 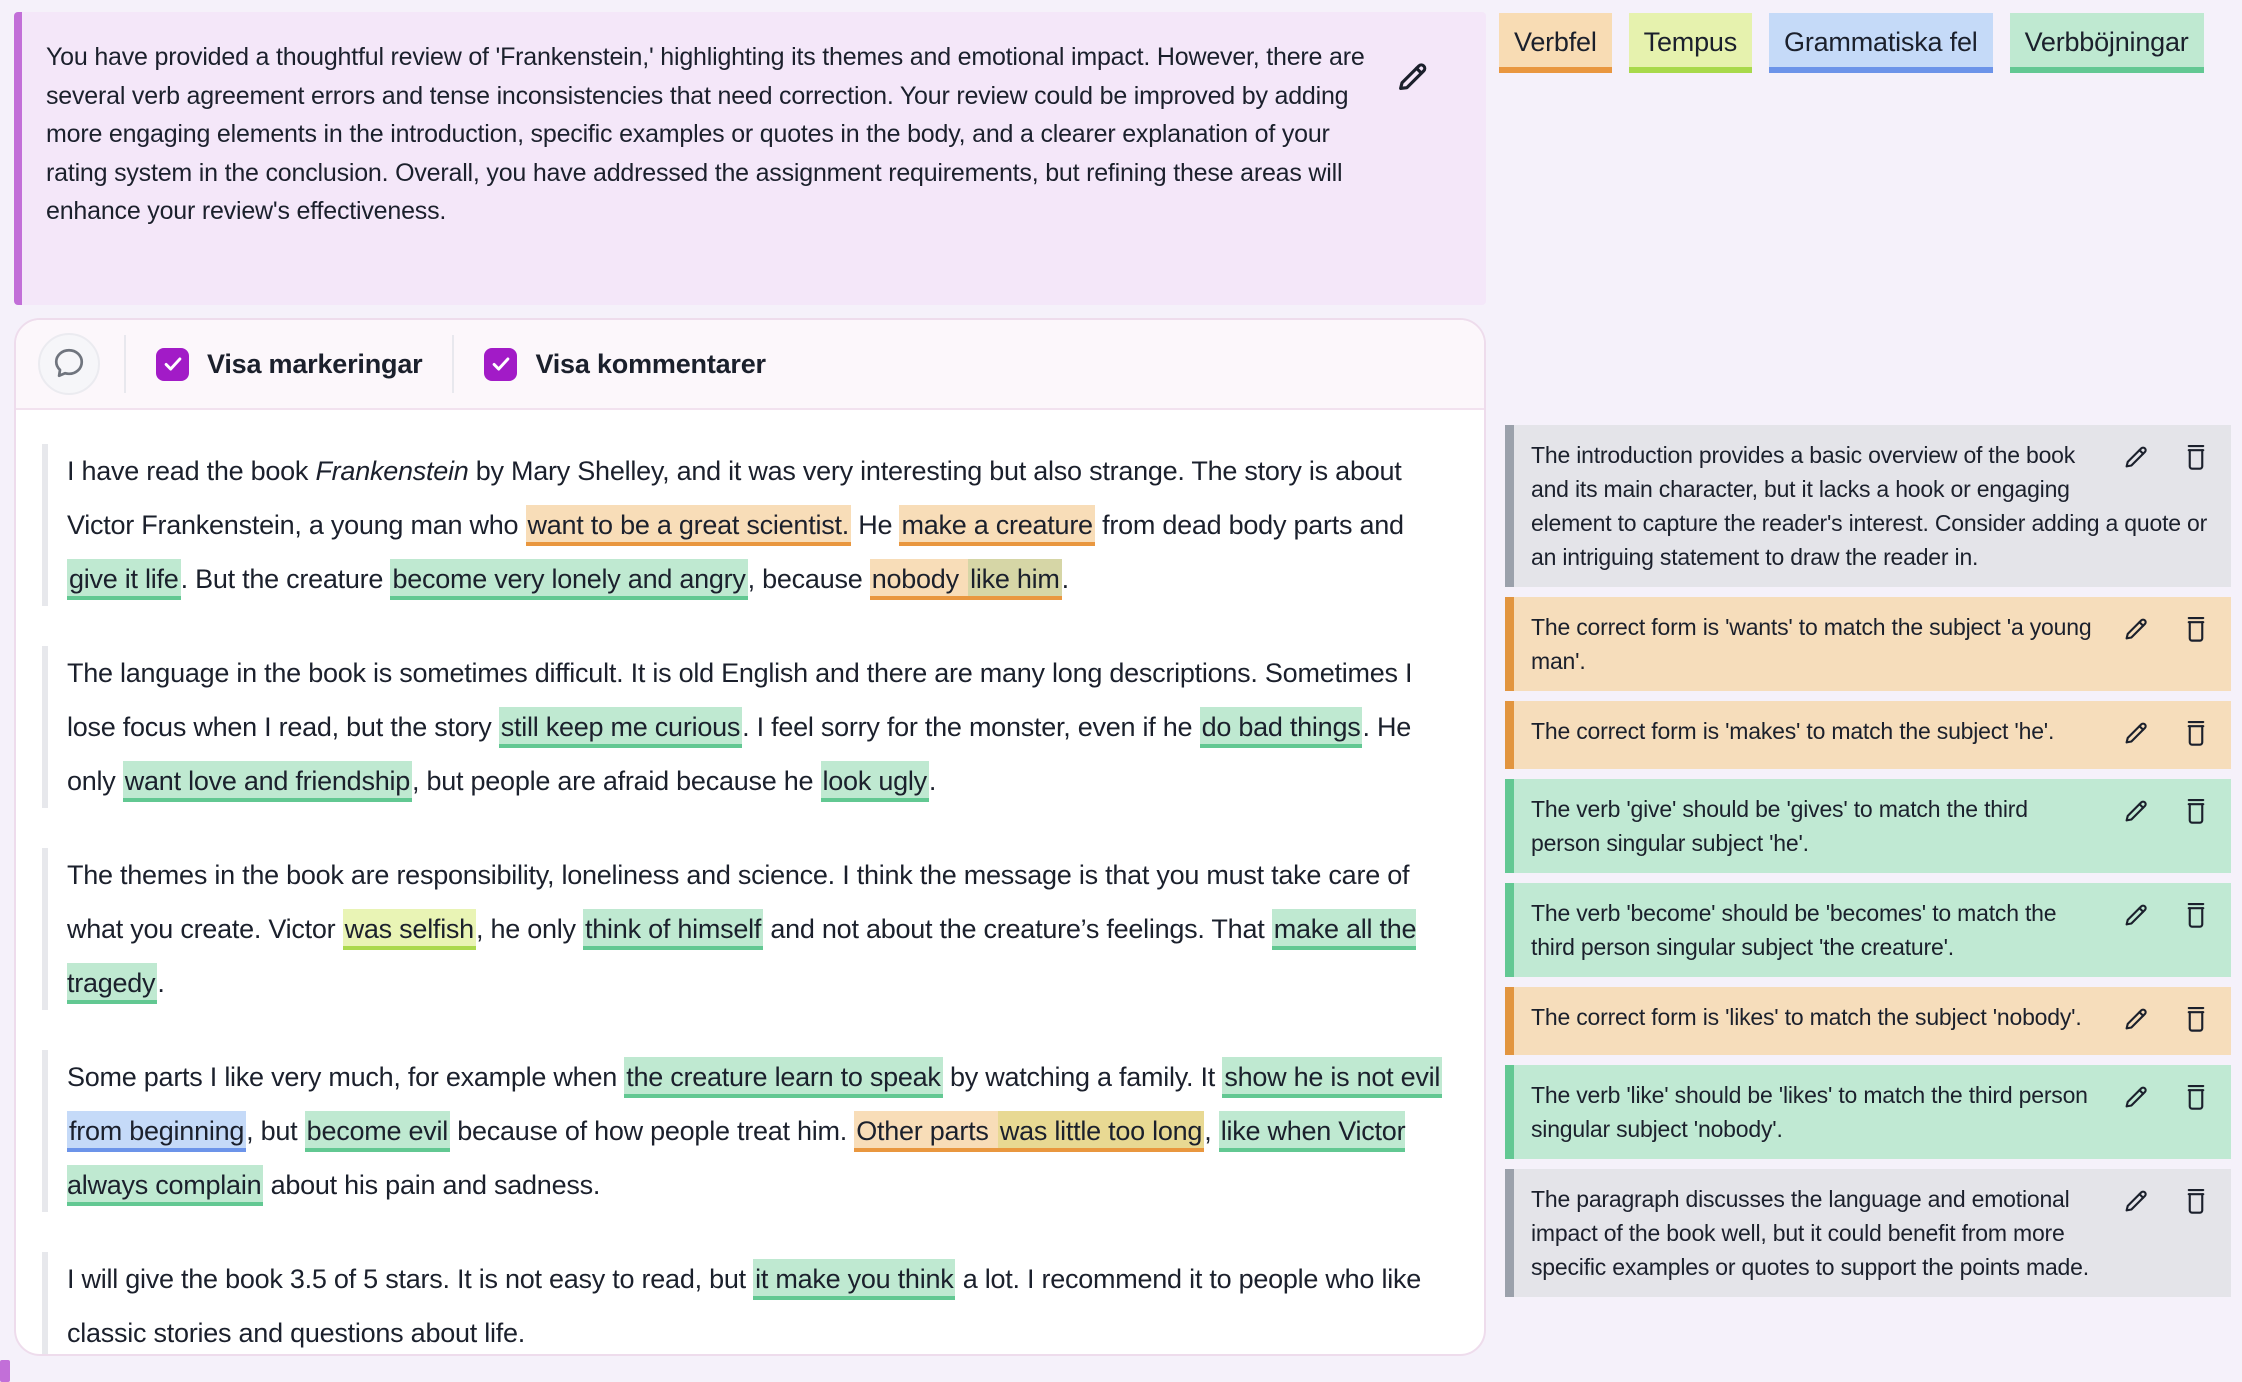 What do you see at coordinates (739, 754) in the screenshot?
I see `essay-text: . He only` at bounding box center [739, 754].